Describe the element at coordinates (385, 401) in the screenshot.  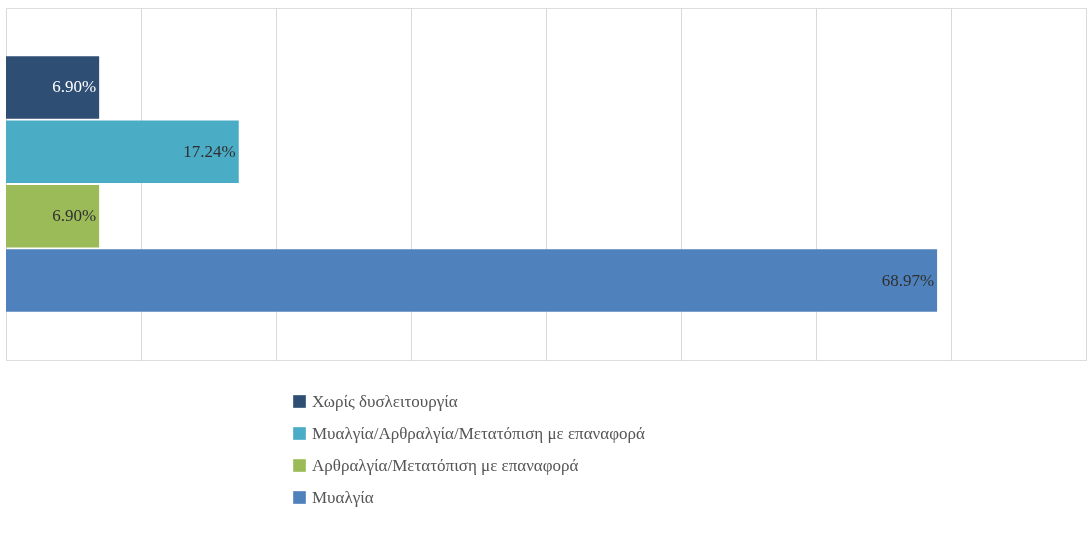
I see `legend-label: Χωρίς δυσλειτουργία` at that location.